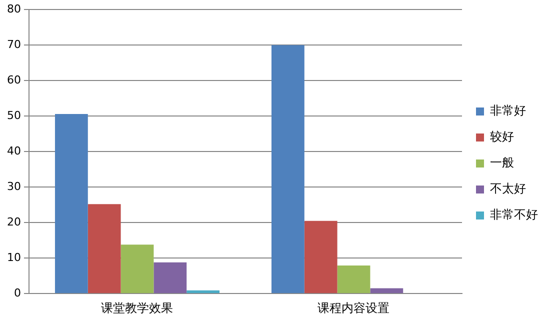  What do you see at coordinates (17, 293) in the screenshot?
I see `y-tick-label: 0` at bounding box center [17, 293].